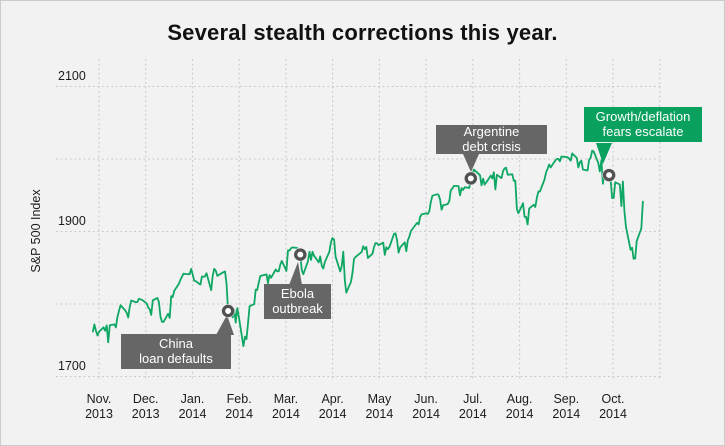 Image resolution: width=725 pixels, height=446 pixels. I want to click on x-tick-label: Dec. 2013, so click(146, 407).